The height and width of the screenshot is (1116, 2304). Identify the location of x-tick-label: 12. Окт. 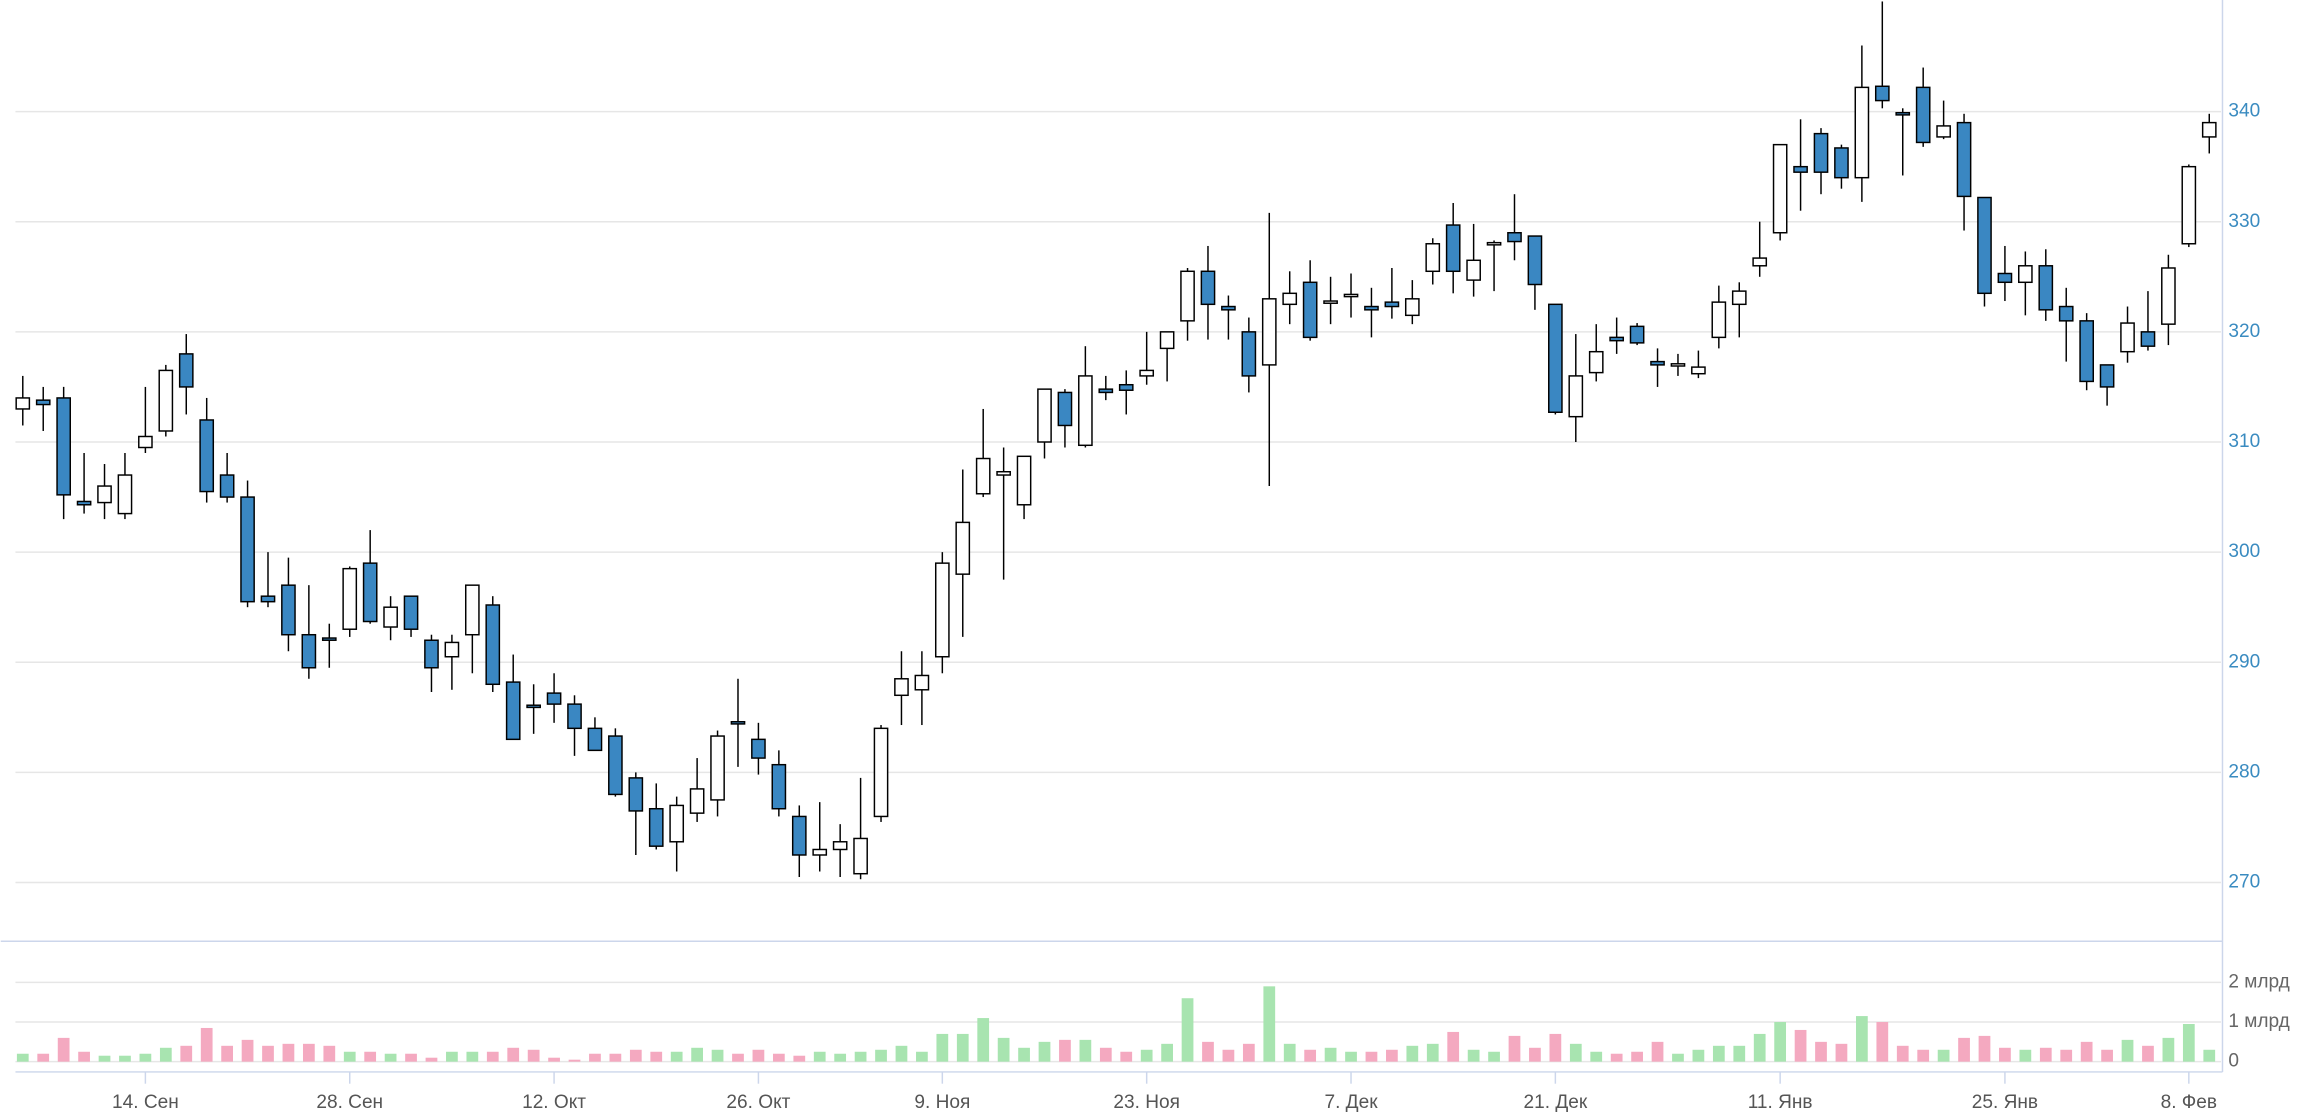
(554, 1102).